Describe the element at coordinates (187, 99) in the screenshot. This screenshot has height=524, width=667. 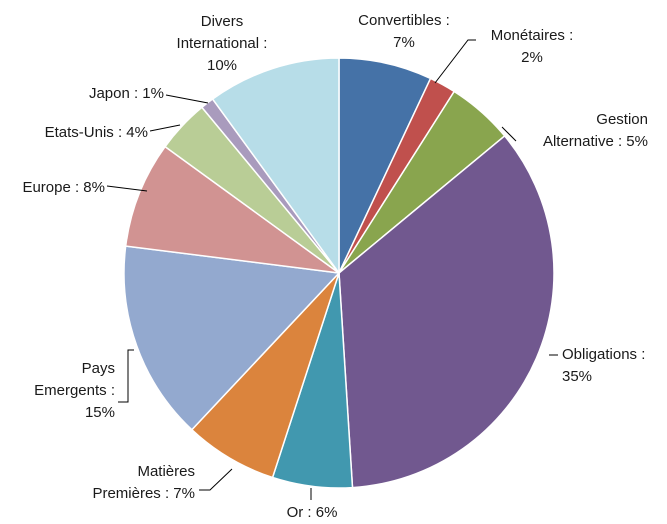
I see `leader-line-japon` at that location.